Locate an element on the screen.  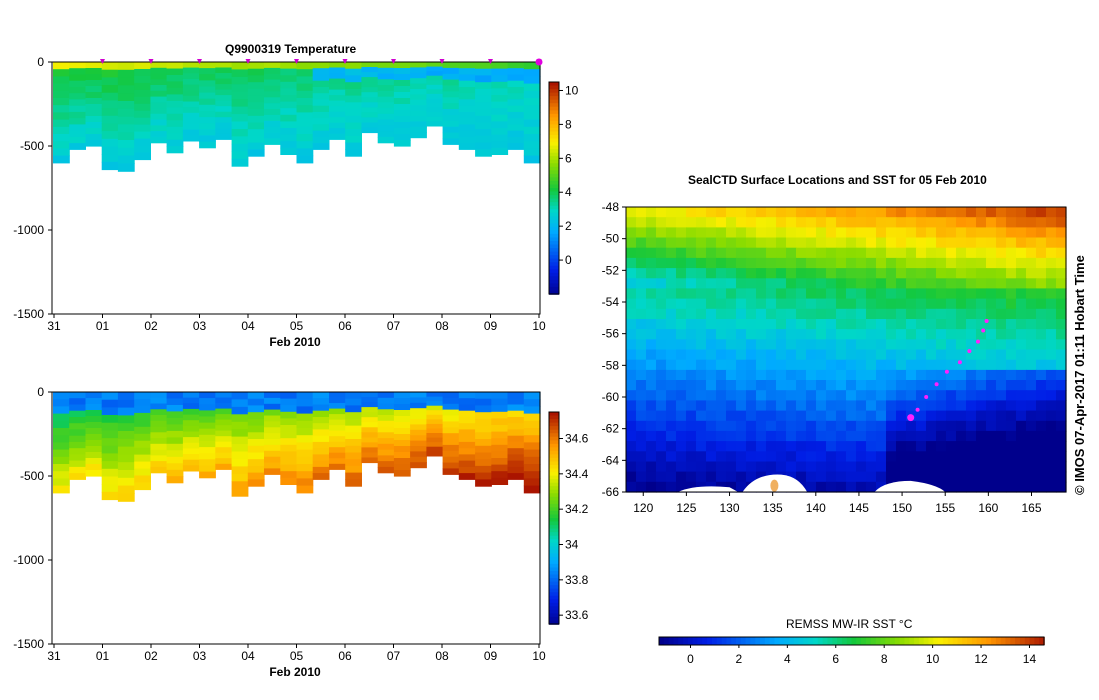
x-tick-label: 09 is located at coordinates (491, 656).